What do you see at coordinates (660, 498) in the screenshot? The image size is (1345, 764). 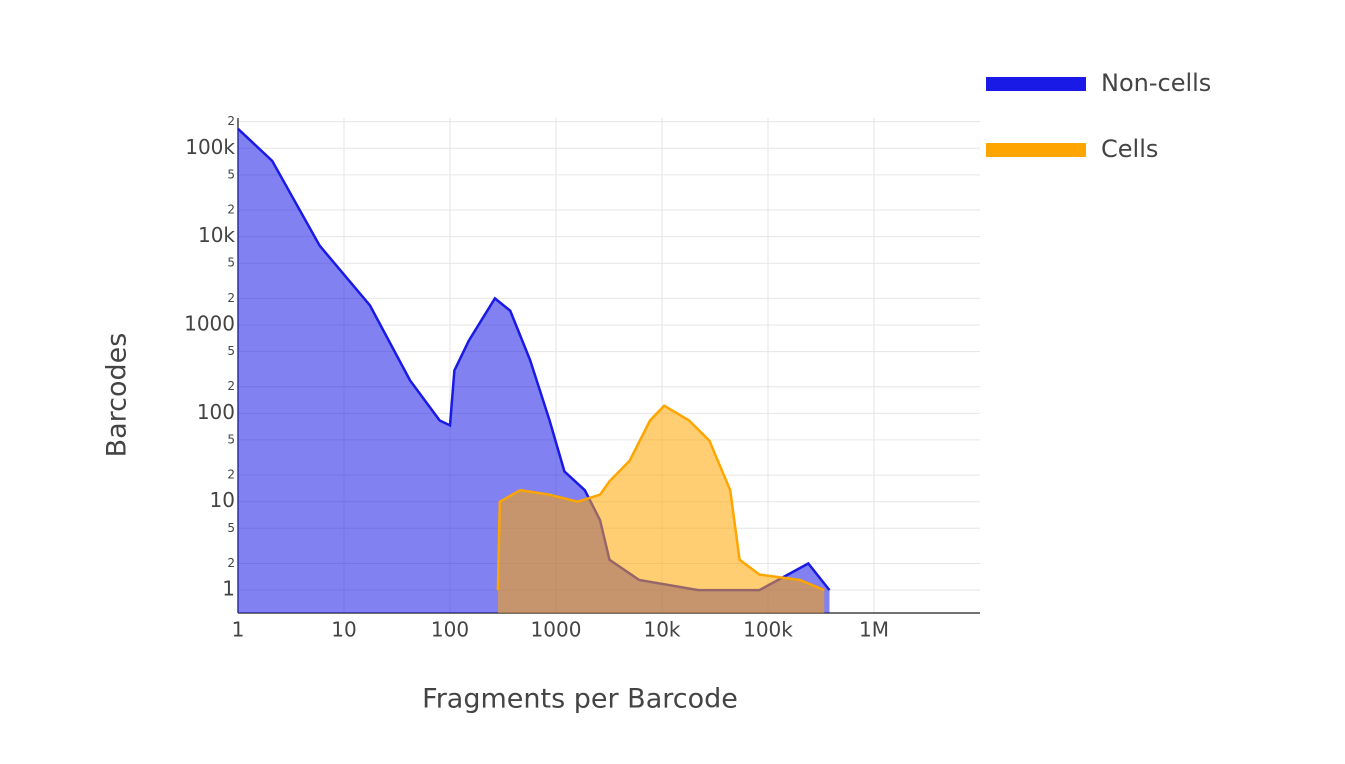 I see `series-line` at bounding box center [660, 498].